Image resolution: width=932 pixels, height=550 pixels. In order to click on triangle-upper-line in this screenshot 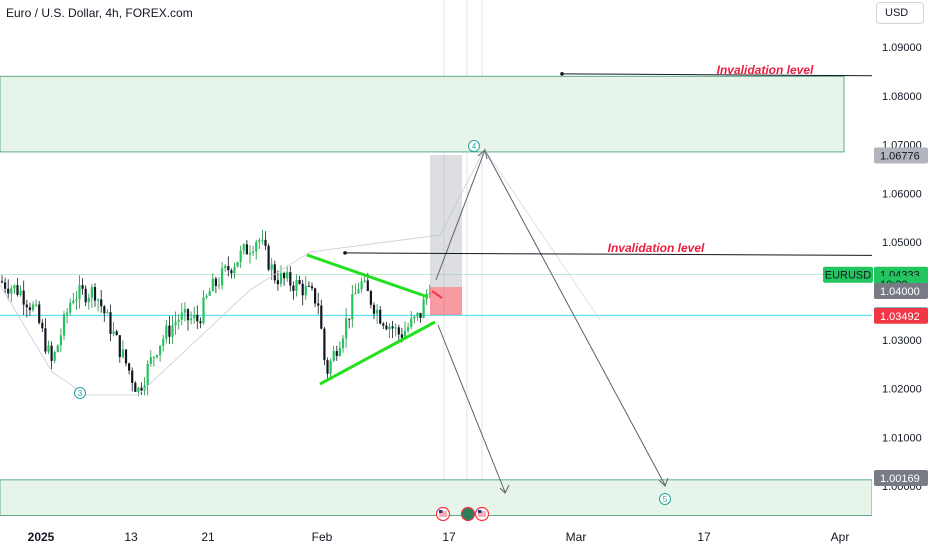, I will do `click(367, 276)`.